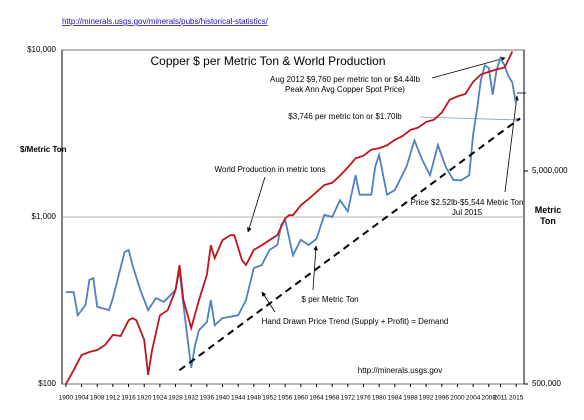  Describe the element at coordinates (489, 398) in the screenshot. I see `x-tick-label: 2008` at that location.